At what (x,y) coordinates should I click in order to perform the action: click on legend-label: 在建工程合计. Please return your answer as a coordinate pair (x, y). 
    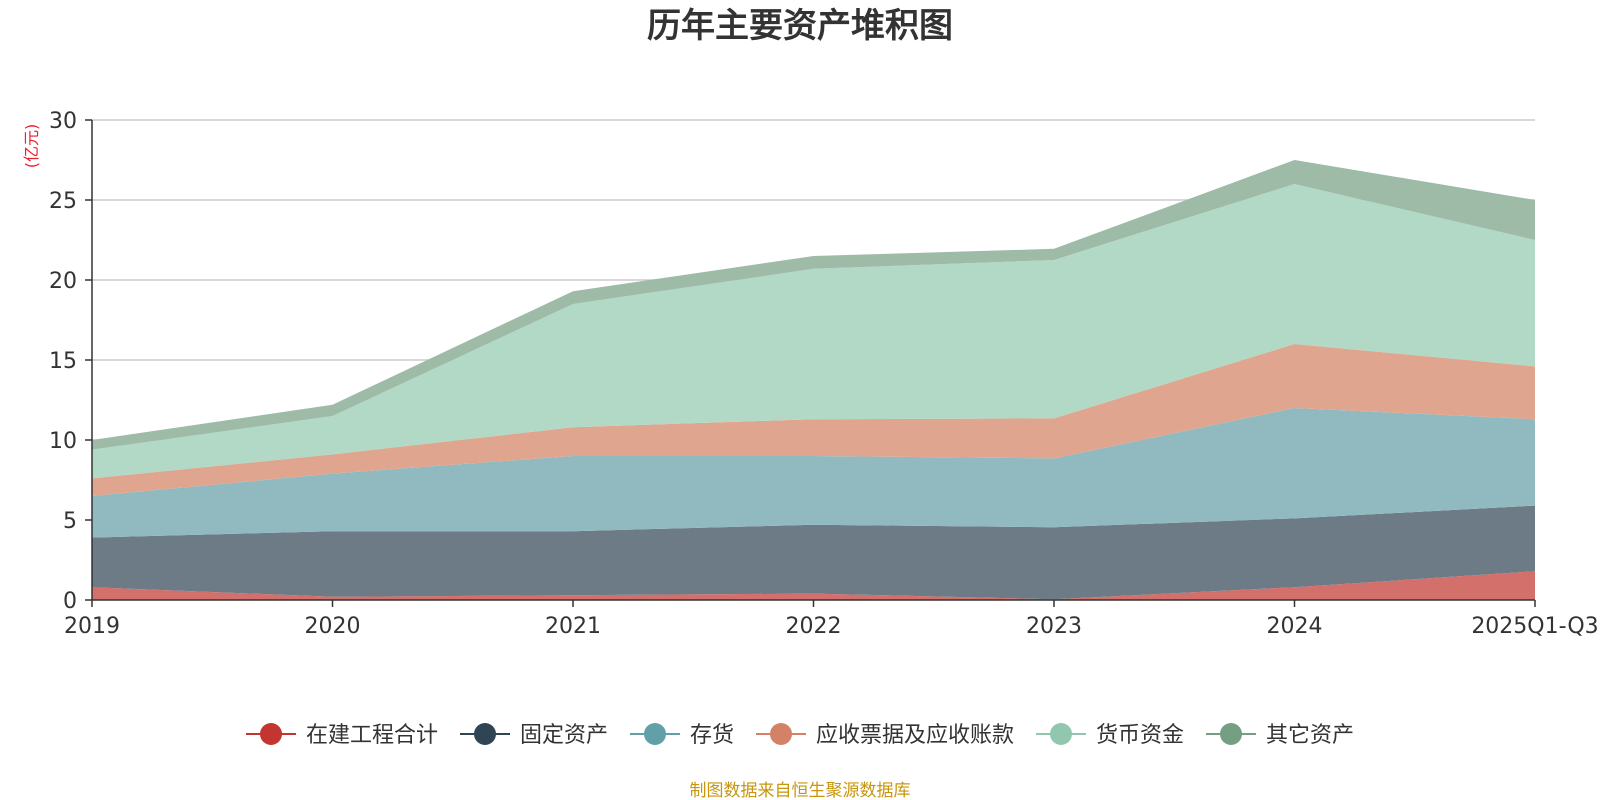
    Looking at the image, I should click on (372, 735).